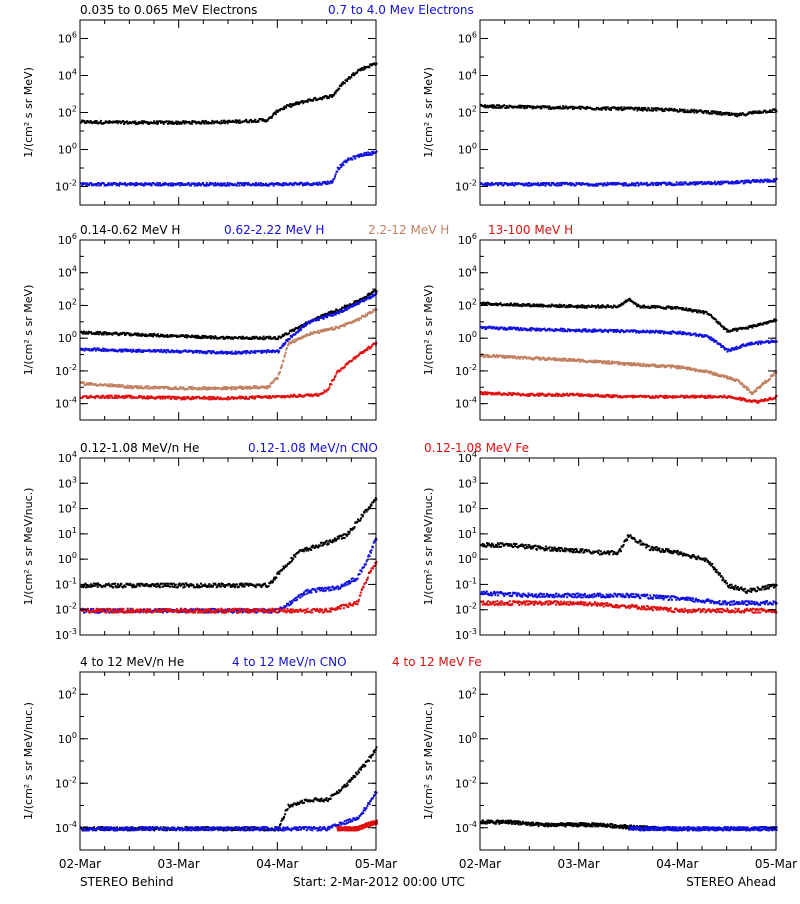  What do you see at coordinates (67, 239) in the screenshot?
I see `y-tick-label: 10⁶` at bounding box center [67, 239].